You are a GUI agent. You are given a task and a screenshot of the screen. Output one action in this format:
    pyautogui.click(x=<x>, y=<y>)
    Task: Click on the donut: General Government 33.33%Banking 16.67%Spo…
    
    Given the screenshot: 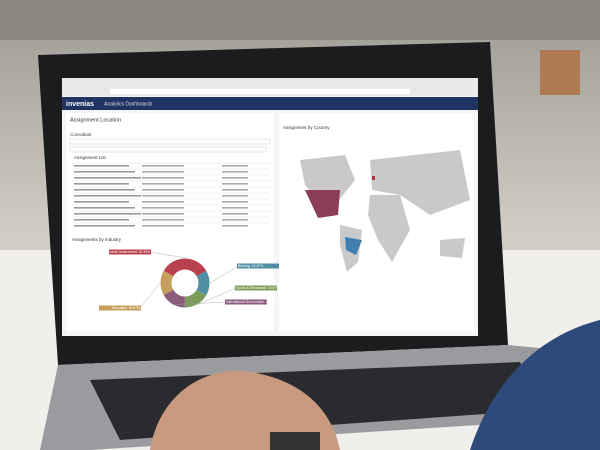 What is the action you would take?
    pyautogui.click(x=189, y=280)
    